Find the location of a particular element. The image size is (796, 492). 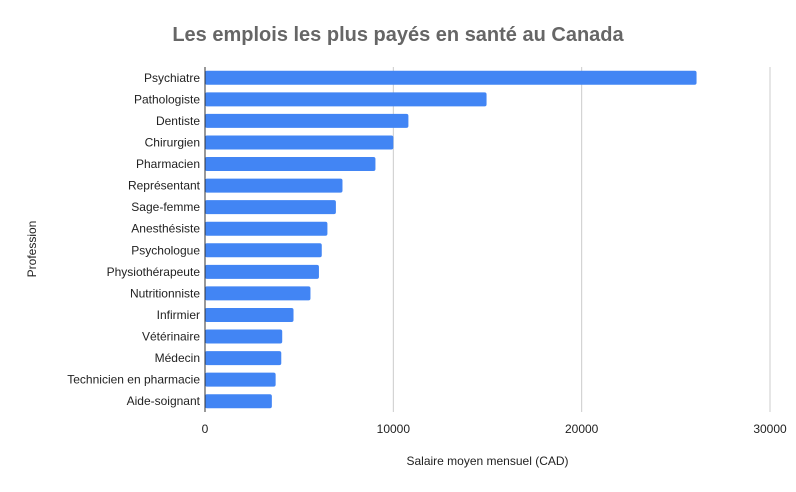

x-axis-label: Salaire moyen mensuel (CAD) is located at coordinates (487, 461).